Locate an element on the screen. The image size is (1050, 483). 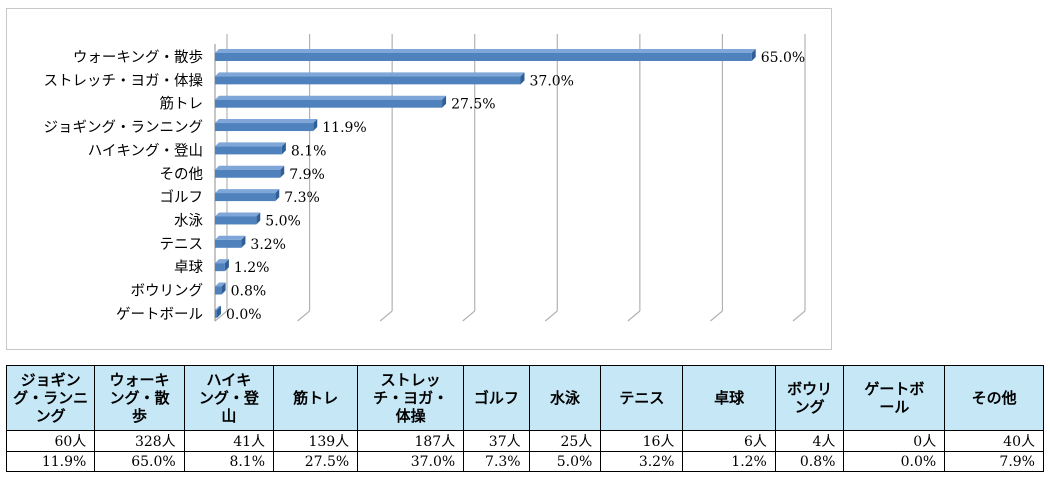
category-label: 筋トレ is located at coordinates (182, 104).